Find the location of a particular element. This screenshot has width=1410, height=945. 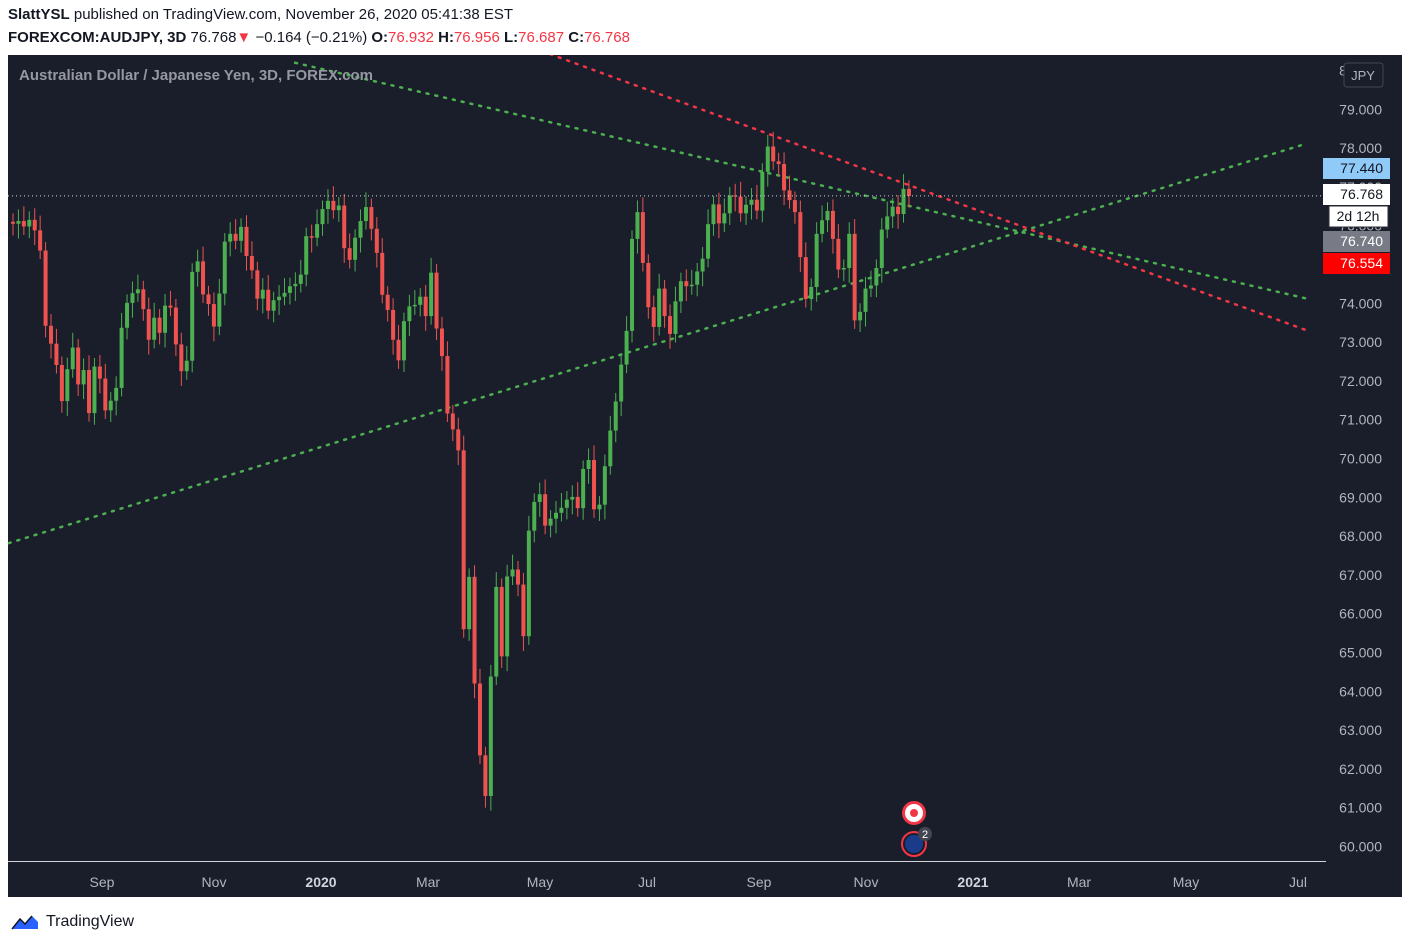

currency-badge-text: JPY is located at coordinates (1363, 75).